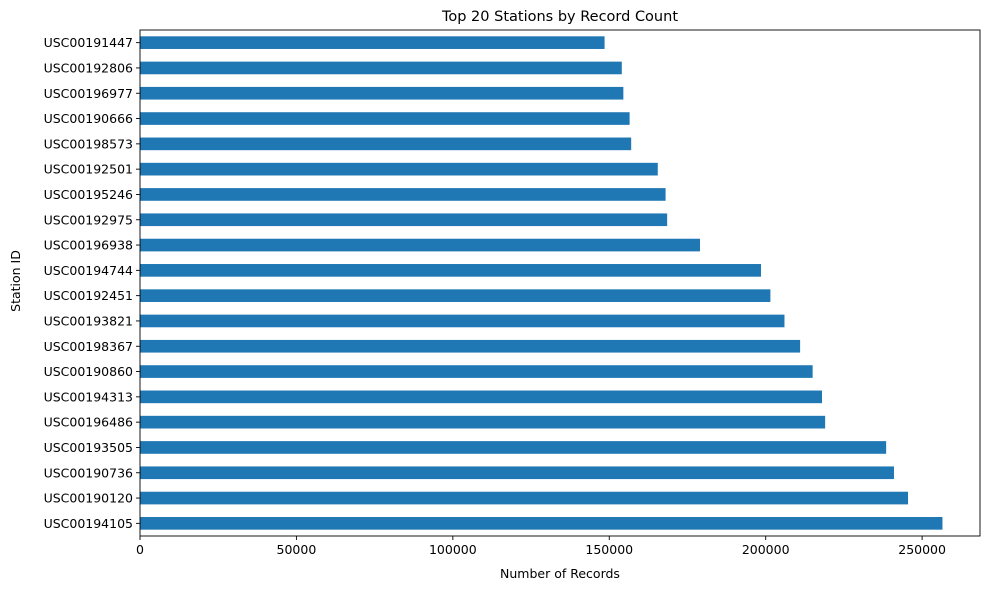 This screenshot has height=590, width=990. What do you see at coordinates (15, 281) in the screenshot?
I see `y-axis-label: Station ID` at bounding box center [15, 281].